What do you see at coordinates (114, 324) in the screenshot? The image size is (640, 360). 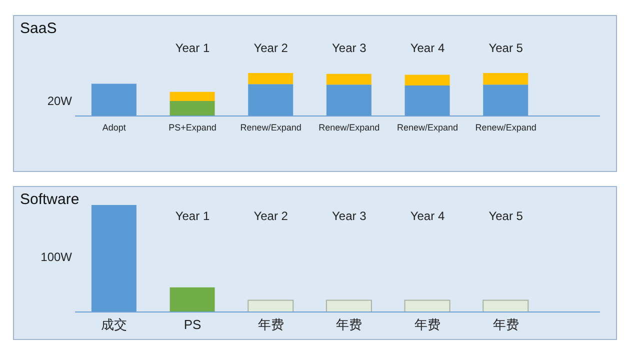 I see `x-tick-label: 成交` at bounding box center [114, 324].